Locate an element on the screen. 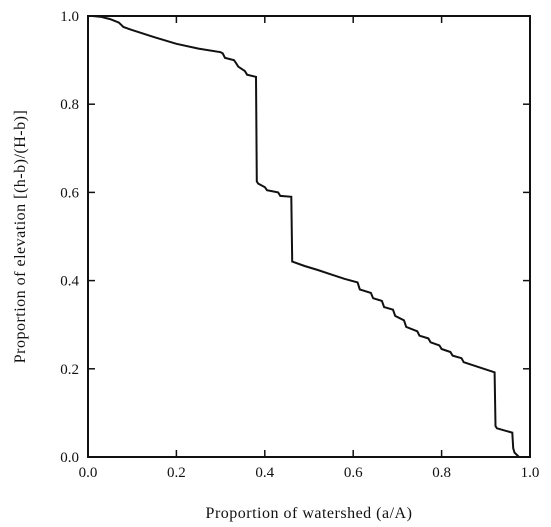 The image size is (551, 527). x-tick-label: 0.0 is located at coordinates (88, 473).